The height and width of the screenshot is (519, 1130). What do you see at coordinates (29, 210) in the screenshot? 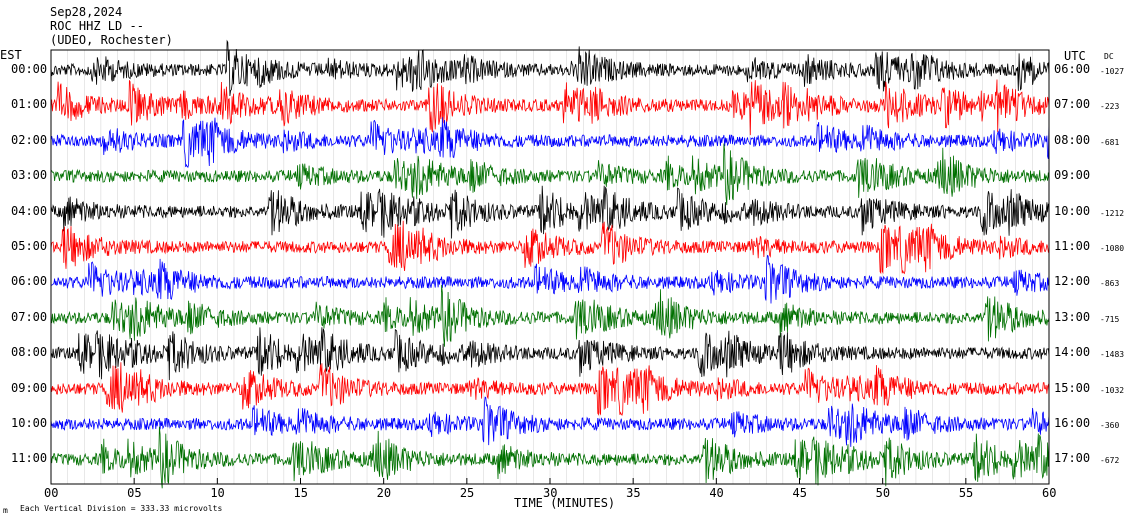
I see `est-label: 04:00` at bounding box center [29, 210].